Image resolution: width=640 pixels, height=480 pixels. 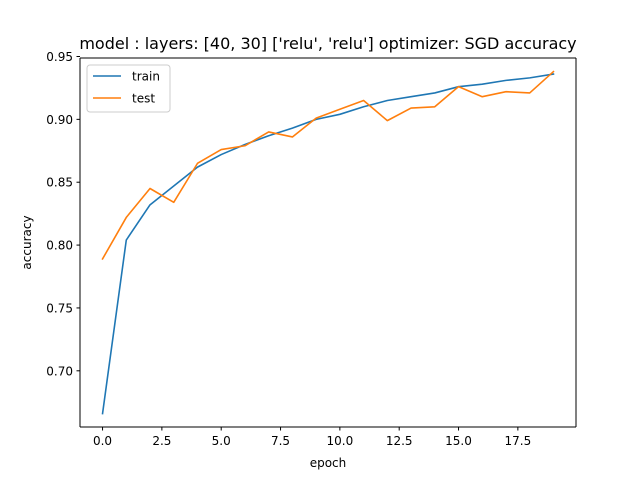 What do you see at coordinates (312, 437) in the screenshot?
I see `x-axis-ticks: 0.0 2.5 5.0 7.5 10.0 12.5 15.0 17.5` at bounding box center [312, 437].